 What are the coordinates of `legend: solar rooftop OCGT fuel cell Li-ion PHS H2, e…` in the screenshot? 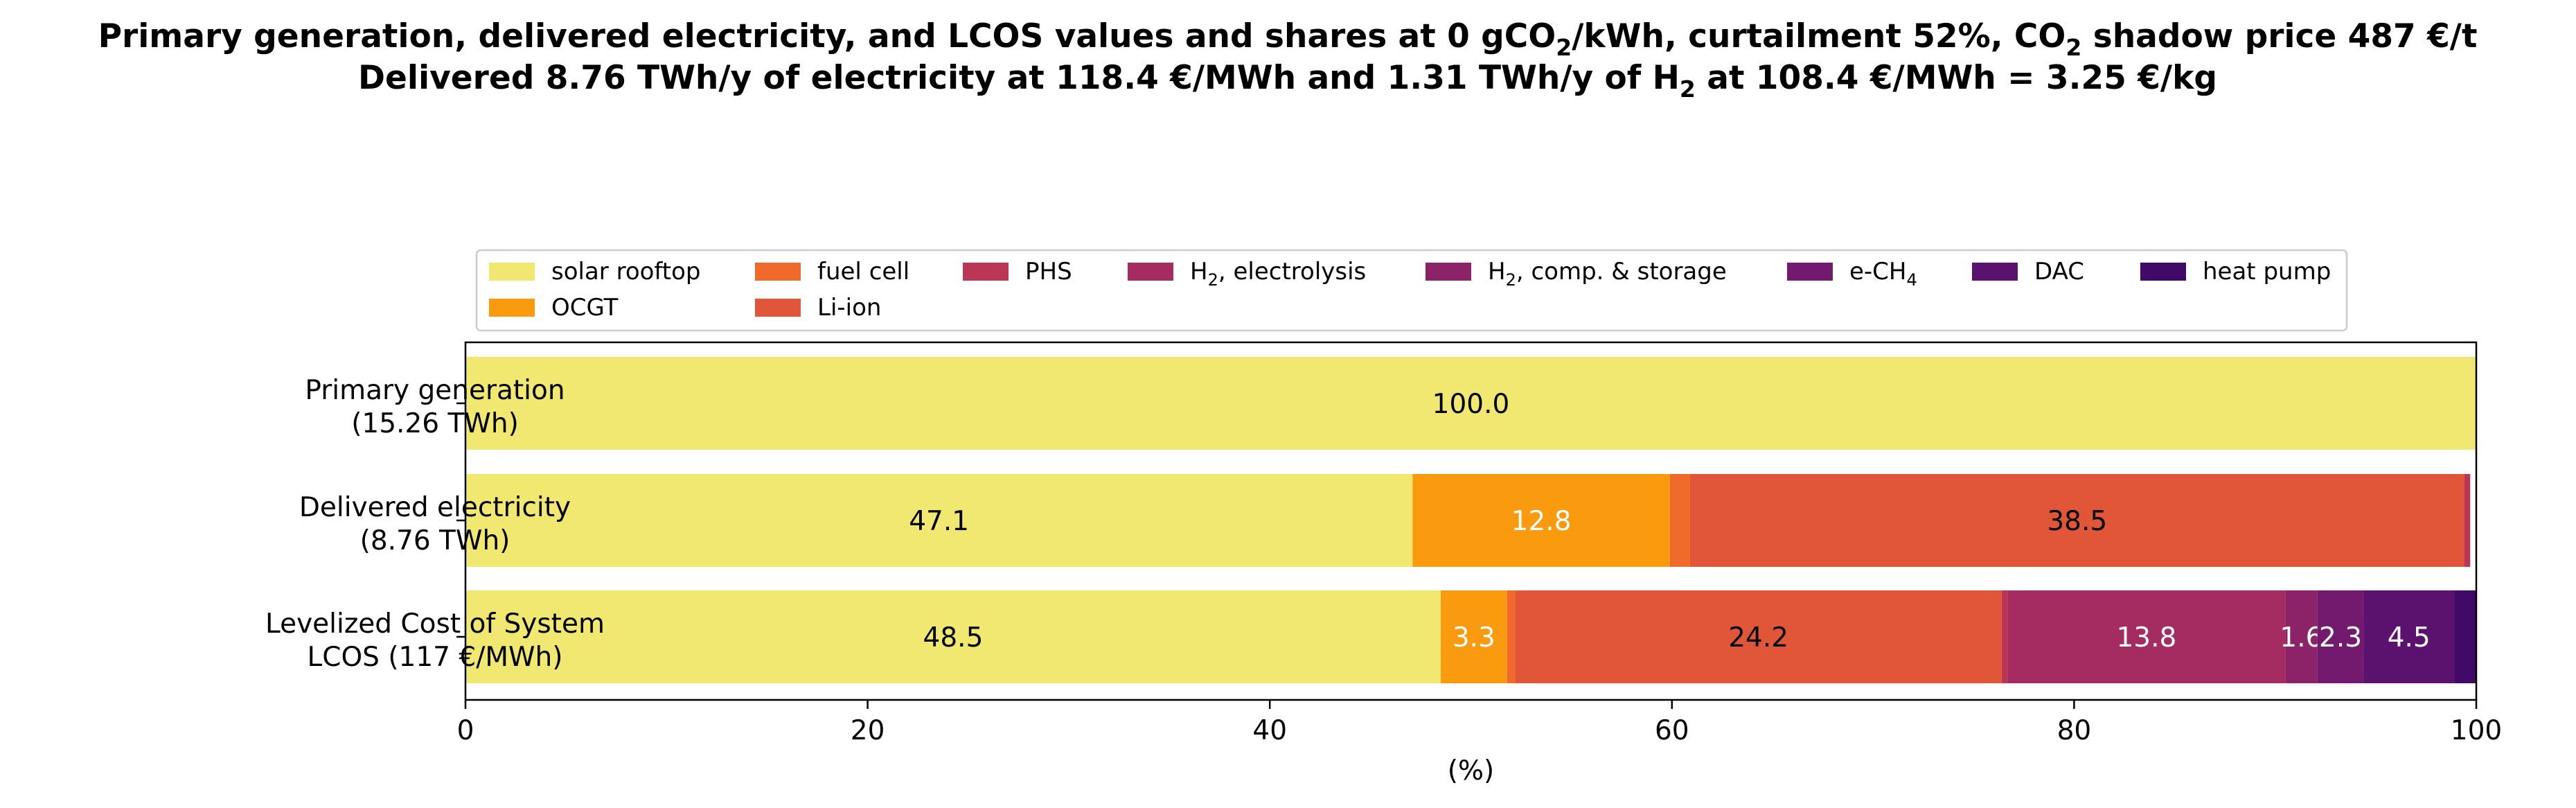 It's located at (1411, 290).